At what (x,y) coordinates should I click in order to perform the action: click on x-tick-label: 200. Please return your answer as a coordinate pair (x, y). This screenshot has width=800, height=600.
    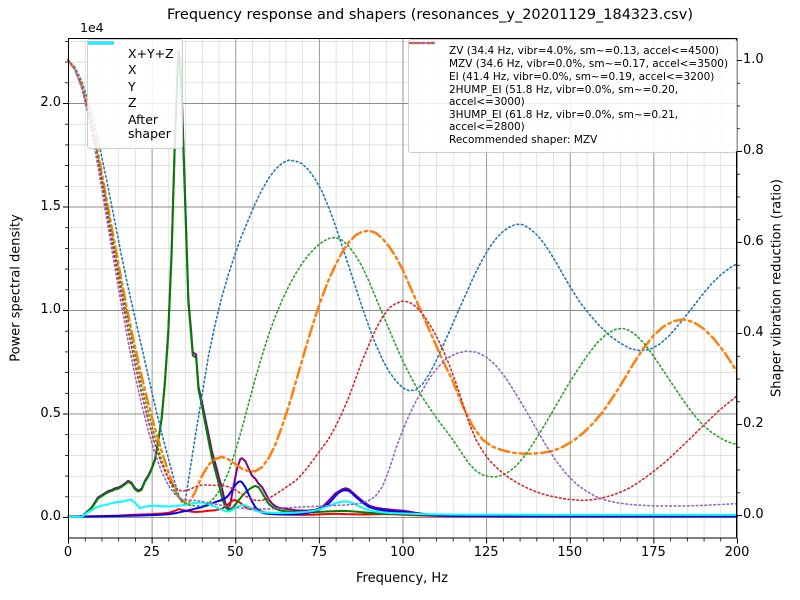
    Looking at the image, I should click on (737, 552).